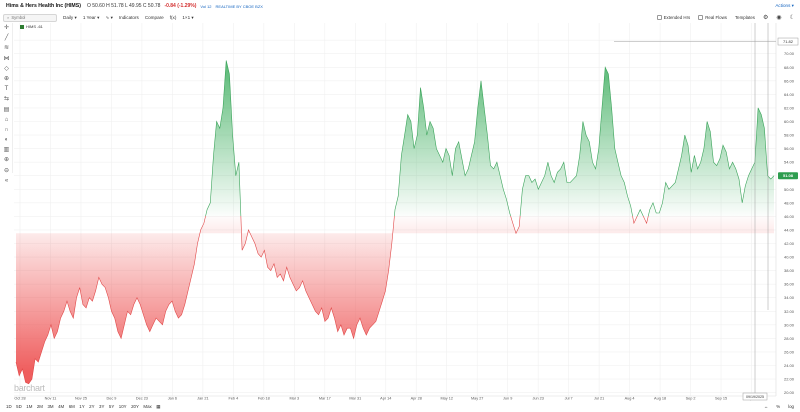 The height and width of the screenshot is (412, 800). Describe the element at coordinates (6, 119) in the screenshot. I see `lock-icon: ⌂` at that location.